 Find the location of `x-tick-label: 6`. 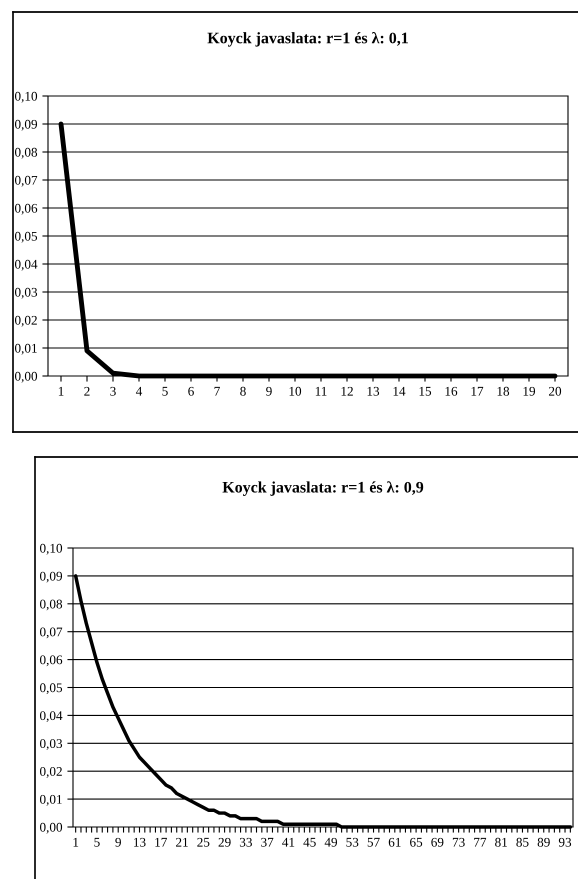

x-tick-label: 6 is located at coordinates (191, 391).